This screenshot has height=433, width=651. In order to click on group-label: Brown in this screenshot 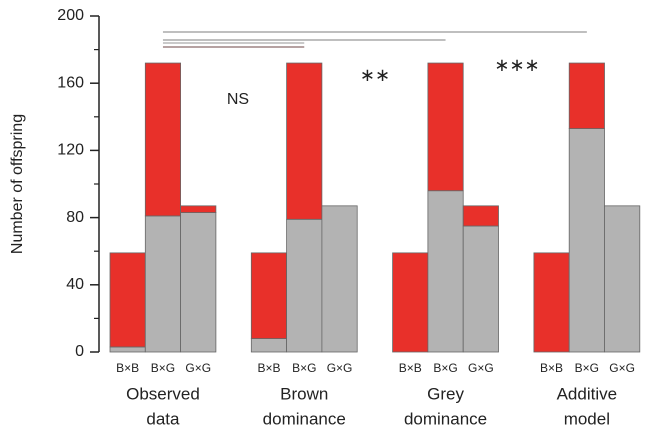, I will do `click(304, 393)`.